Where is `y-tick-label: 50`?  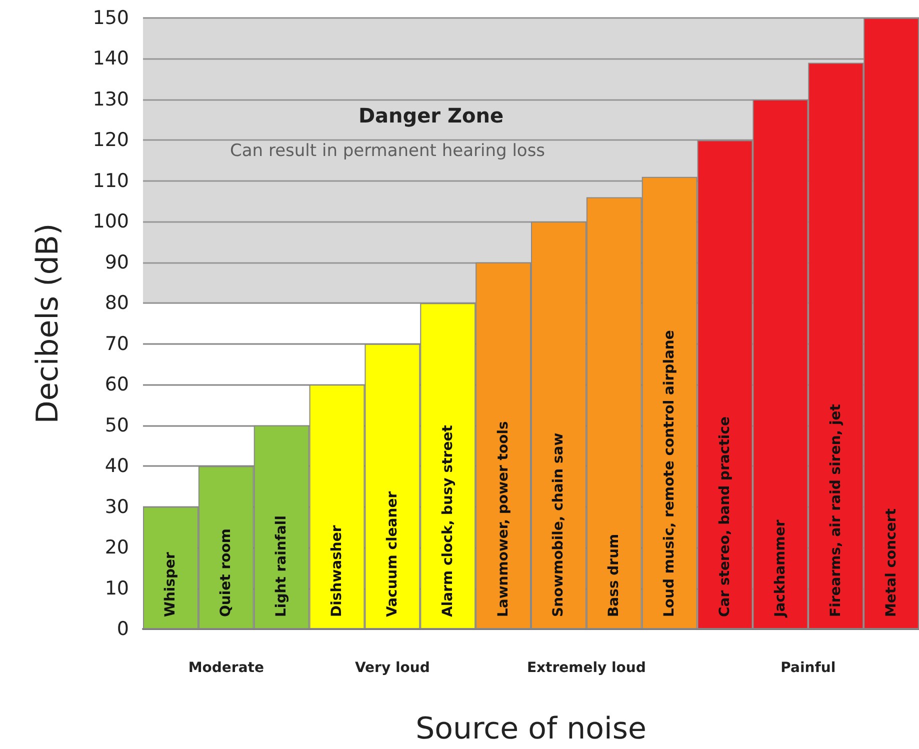
y-tick-label: 50 is located at coordinates (116, 425).